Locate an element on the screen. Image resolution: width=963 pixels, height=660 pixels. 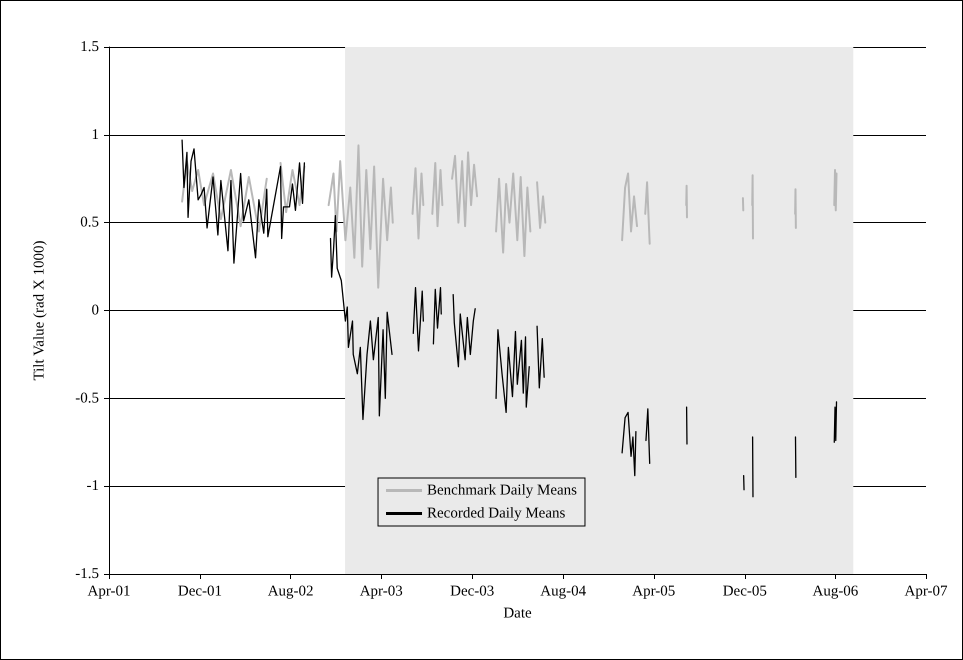
x-tick-label: Aug-02 is located at coordinates (291, 592).